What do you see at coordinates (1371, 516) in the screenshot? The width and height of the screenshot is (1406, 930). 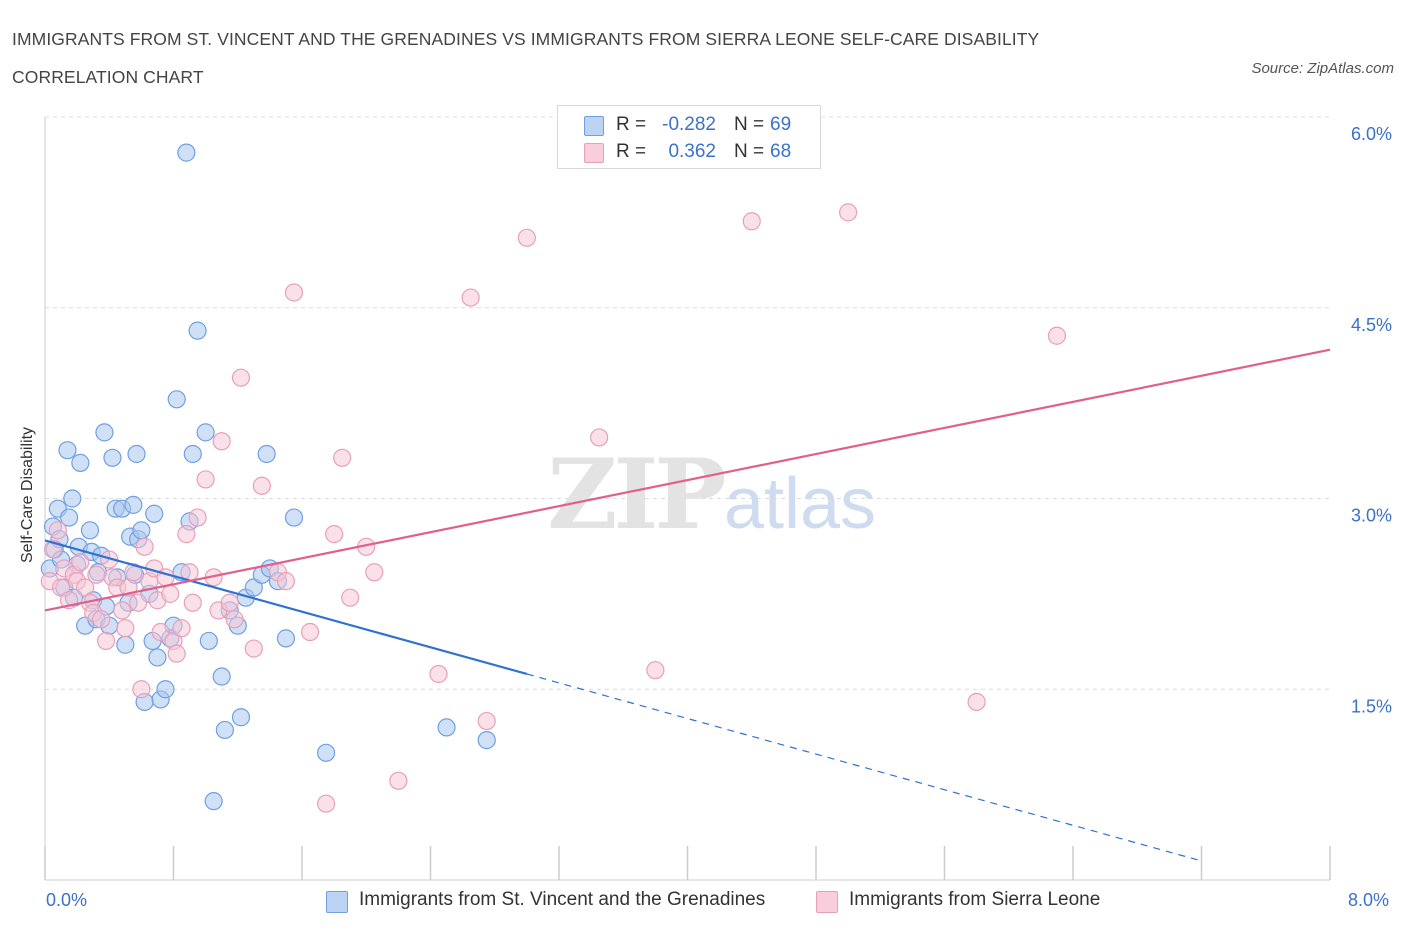 I see `y-tick-label: 3.0%` at bounding box center [1371, 516].